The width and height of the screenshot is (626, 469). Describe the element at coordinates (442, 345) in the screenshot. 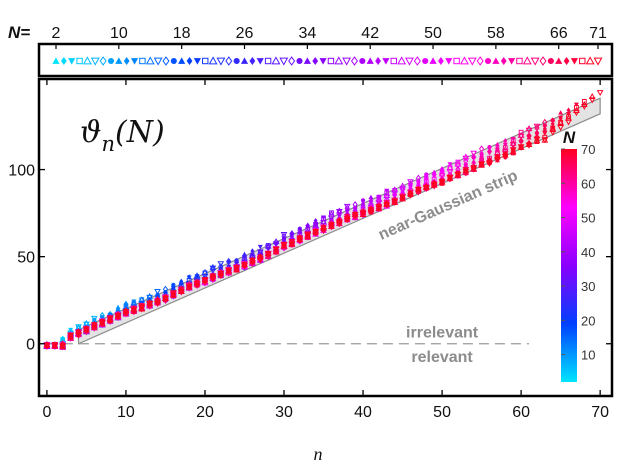

I see `annotations: irrelevant relevant` at that location.